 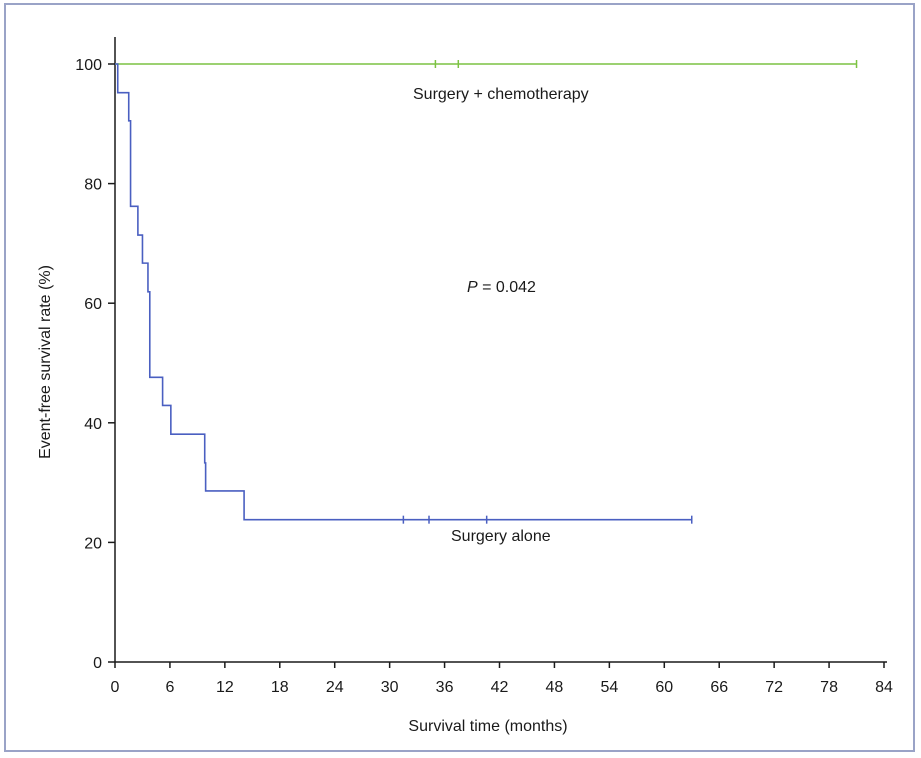 I want to click on y-tick-label: 0, so click(x=97, y=663).